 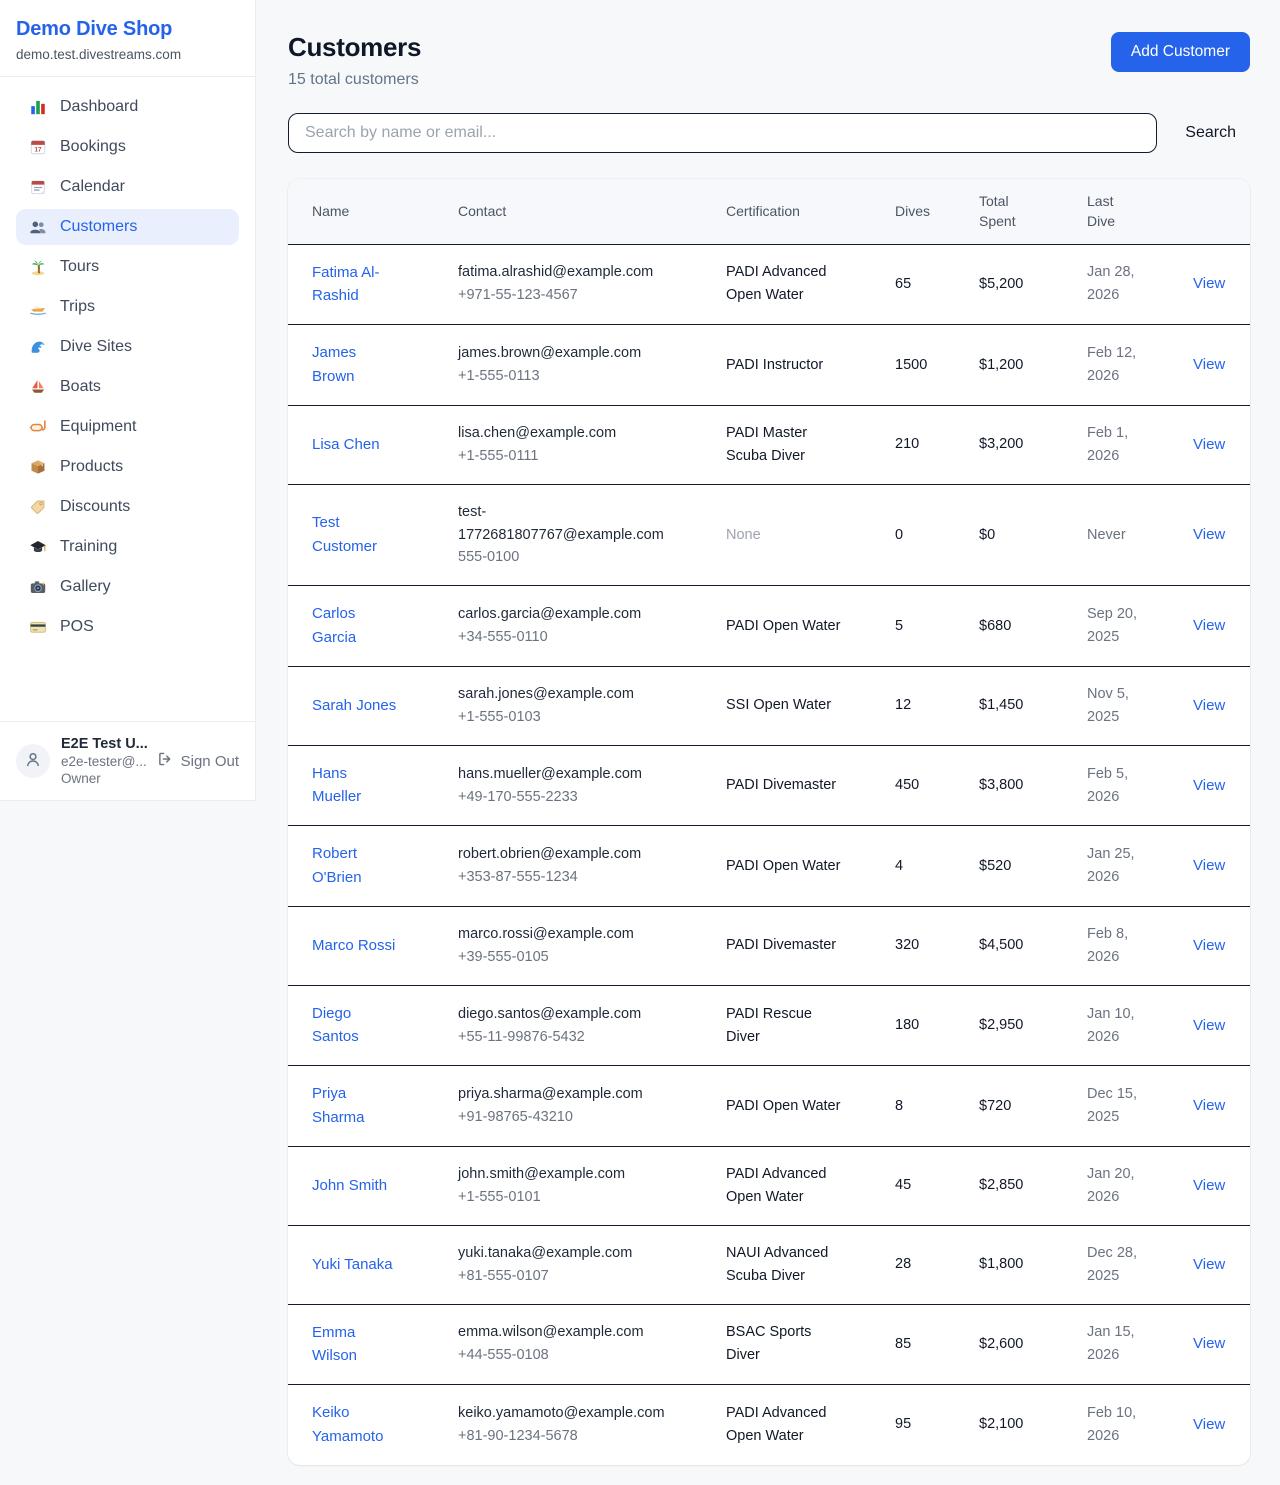 I want to click on last-dive: Dec 15, 2025, so click(x=1112, y=1106).